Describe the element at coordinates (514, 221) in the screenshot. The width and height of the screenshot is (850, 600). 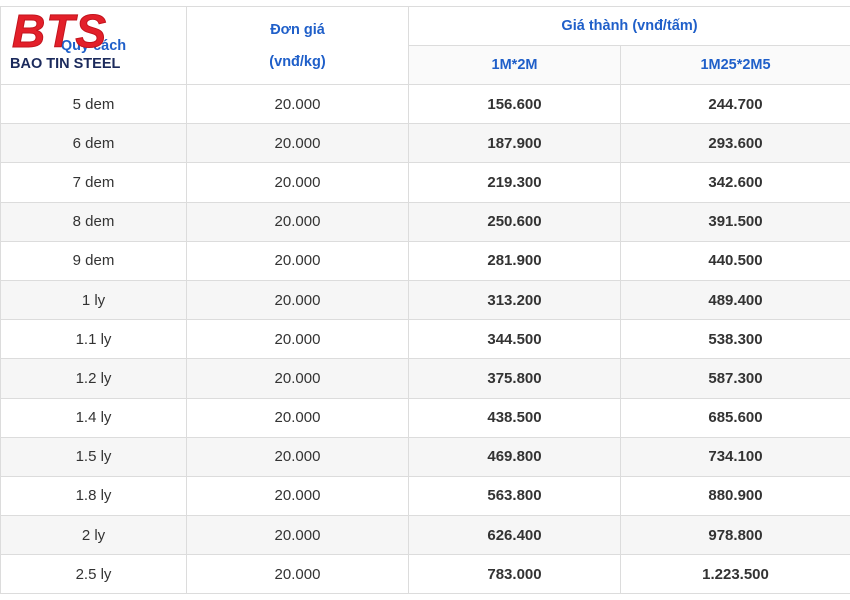
I see `price-cell: 250.600` at that location.